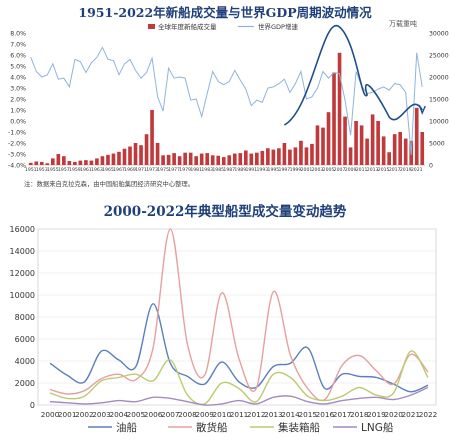 The height and width of the screenshot is (444, 450). What do you see at coordinates (108, 170) in the screenshot?
I see `top-x-tick-label: 1965` at bounding box center [108, 170].